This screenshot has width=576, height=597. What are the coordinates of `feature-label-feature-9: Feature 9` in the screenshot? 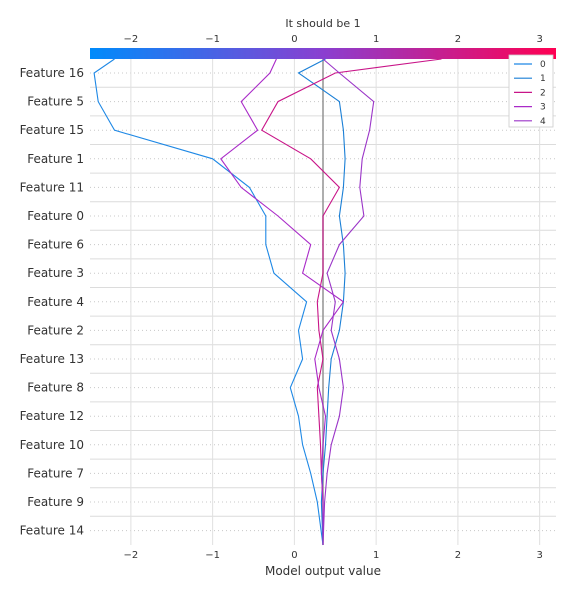 It's located at (55, 502).